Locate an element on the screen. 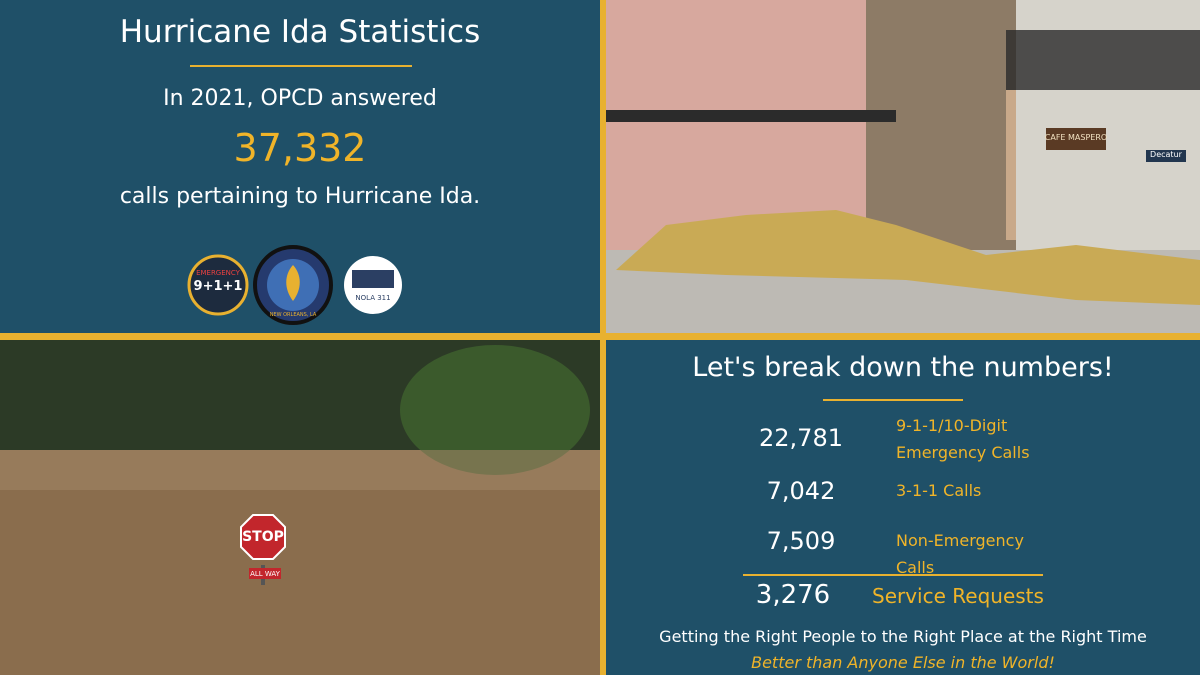  outro: calls pertaining to Hurricane Ida. is located at coordinates (300, 196).